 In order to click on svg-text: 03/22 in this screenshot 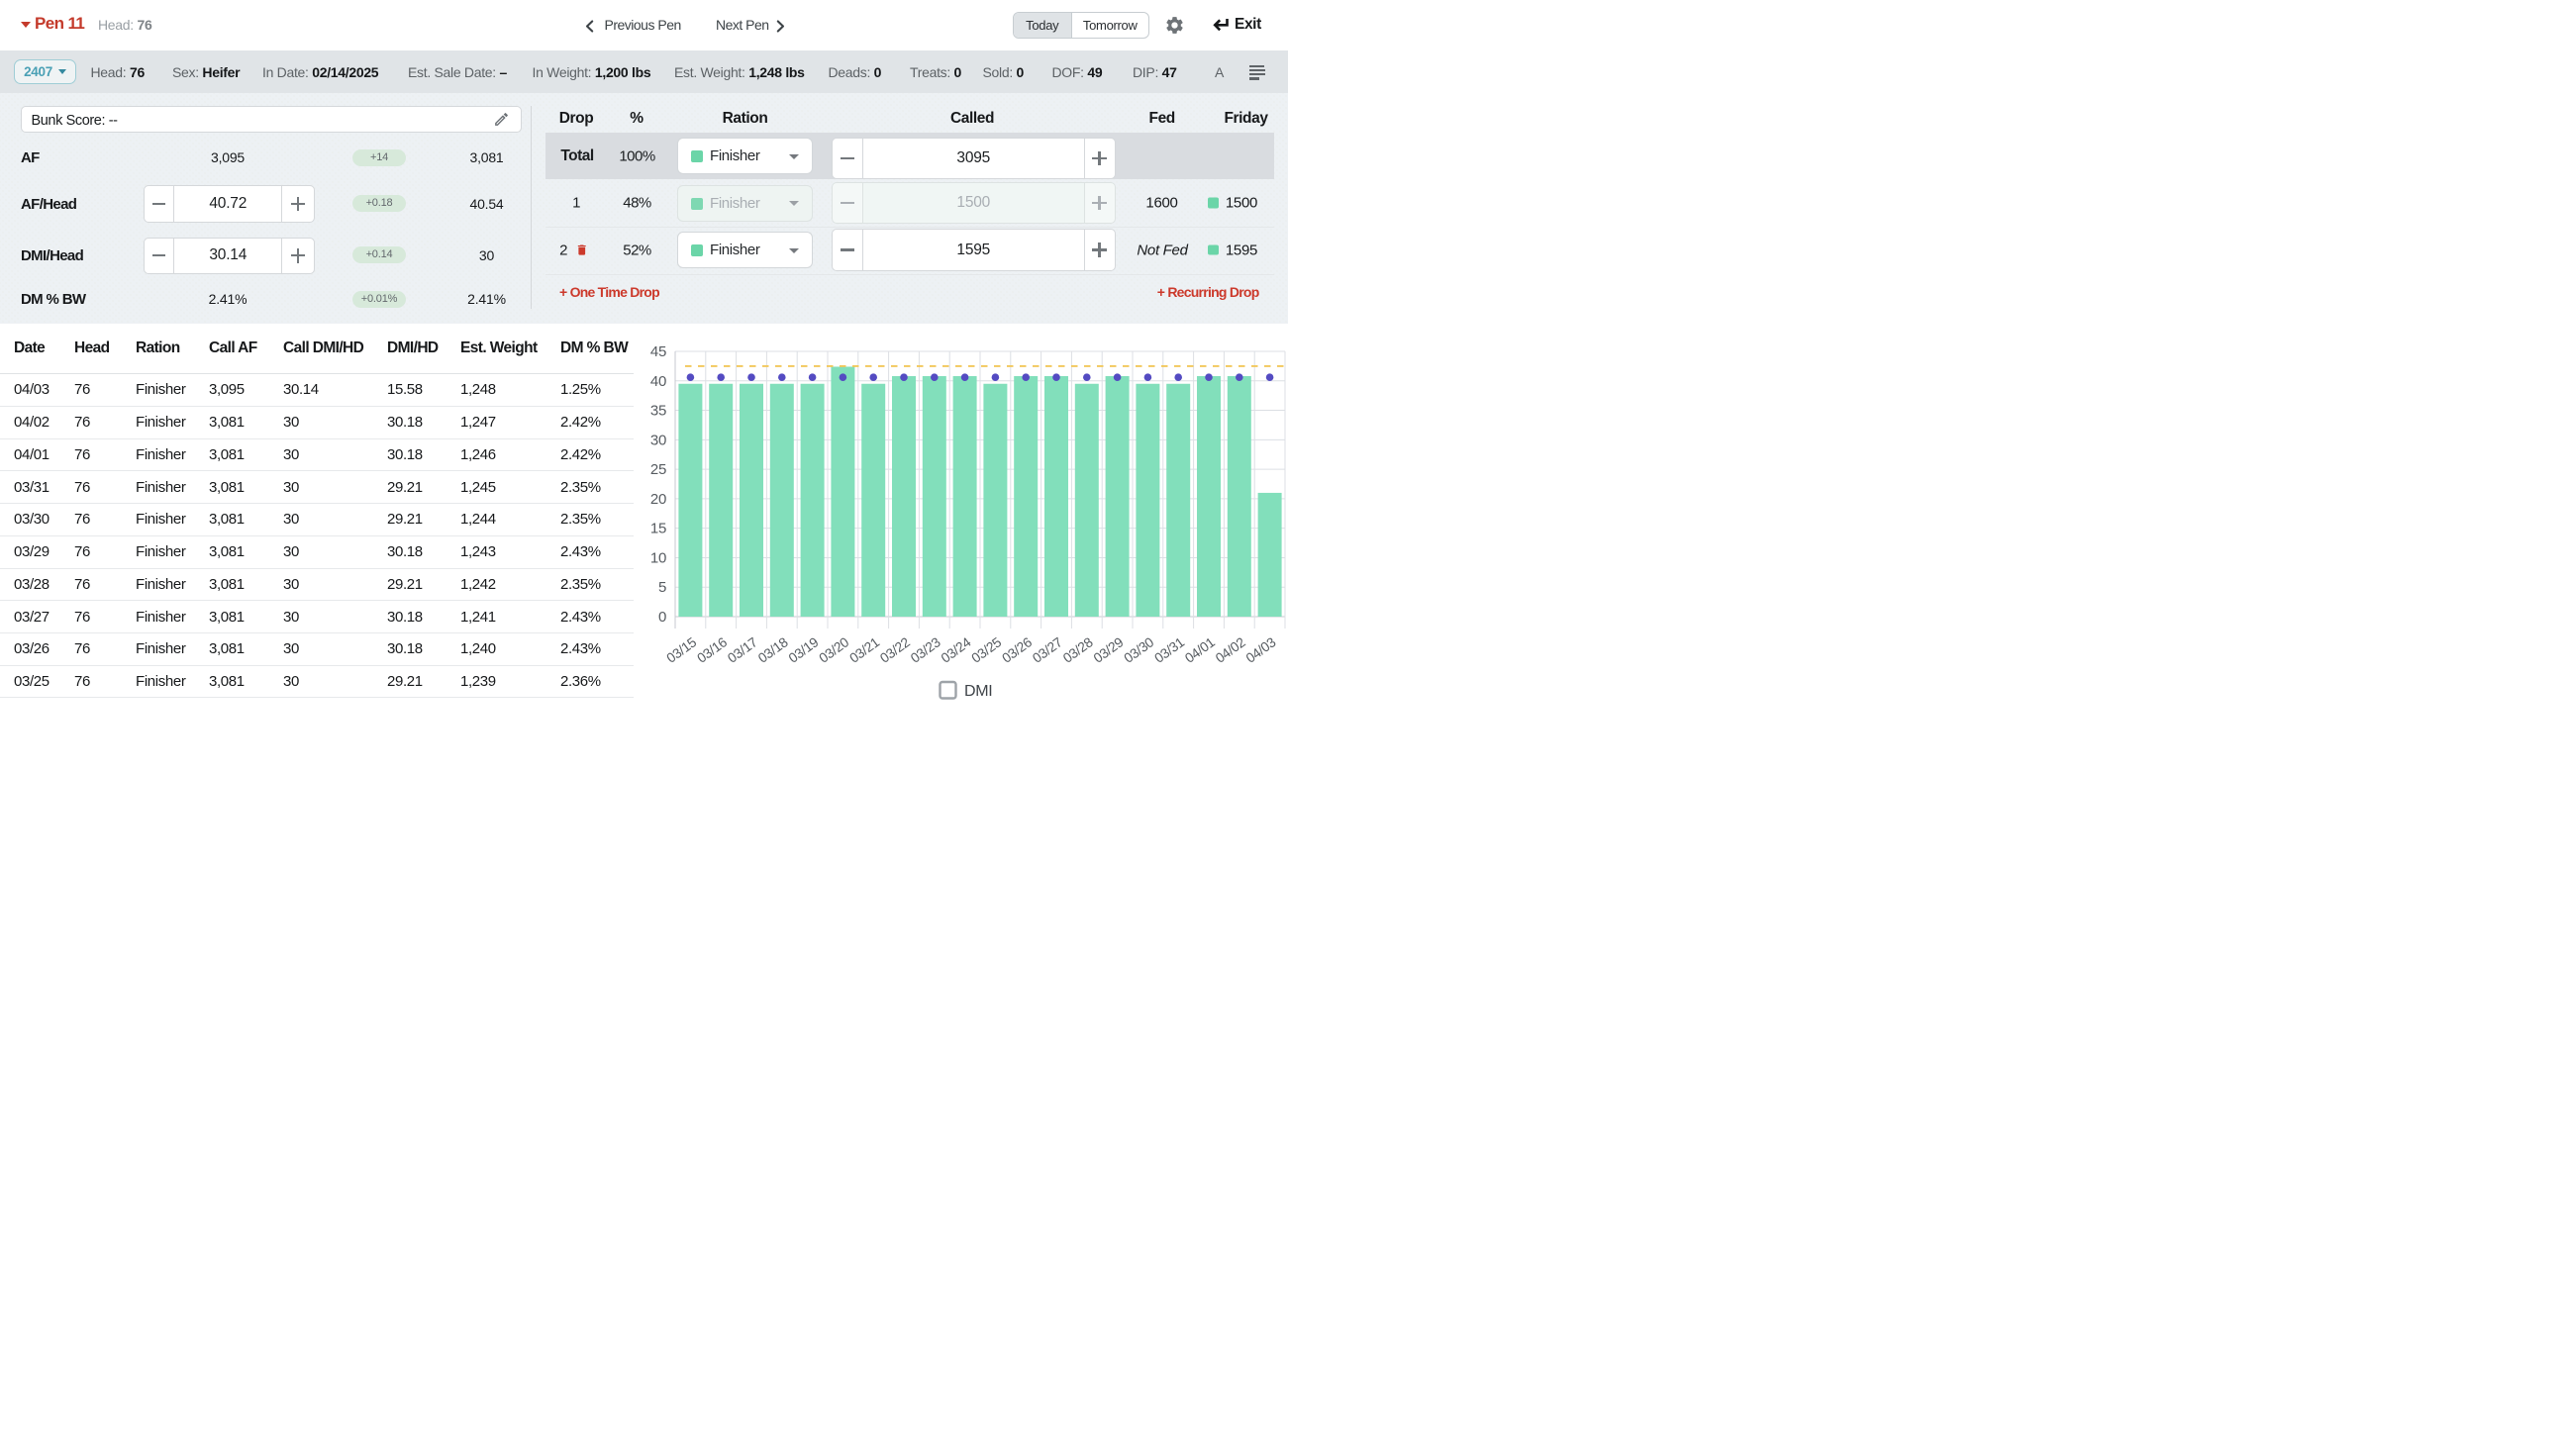, I will do `click(895, 650)`.